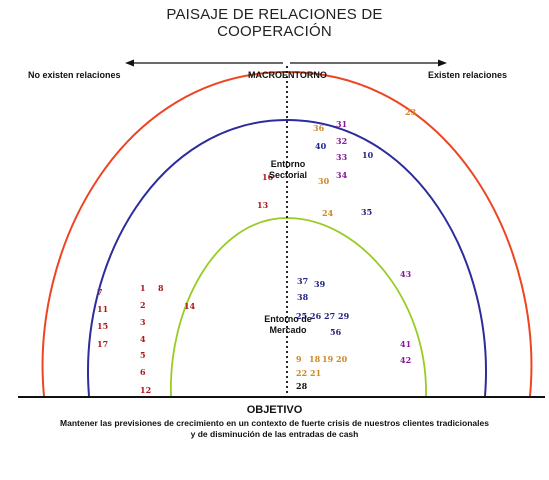  I want to click on label-entorno-mercado: Entorno de Mercado, so click(288, 324).